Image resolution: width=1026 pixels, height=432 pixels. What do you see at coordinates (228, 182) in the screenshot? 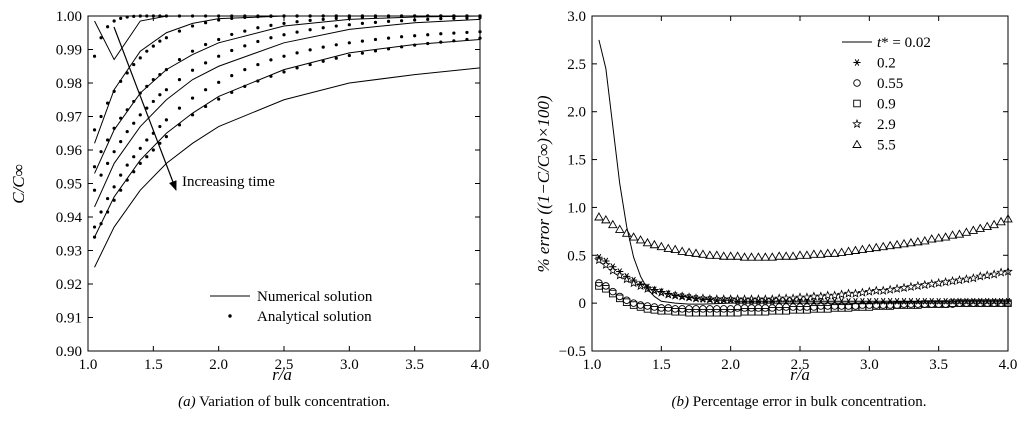
I see `chart-a-annotation: Increasing time` at bounding box center [228, 182].